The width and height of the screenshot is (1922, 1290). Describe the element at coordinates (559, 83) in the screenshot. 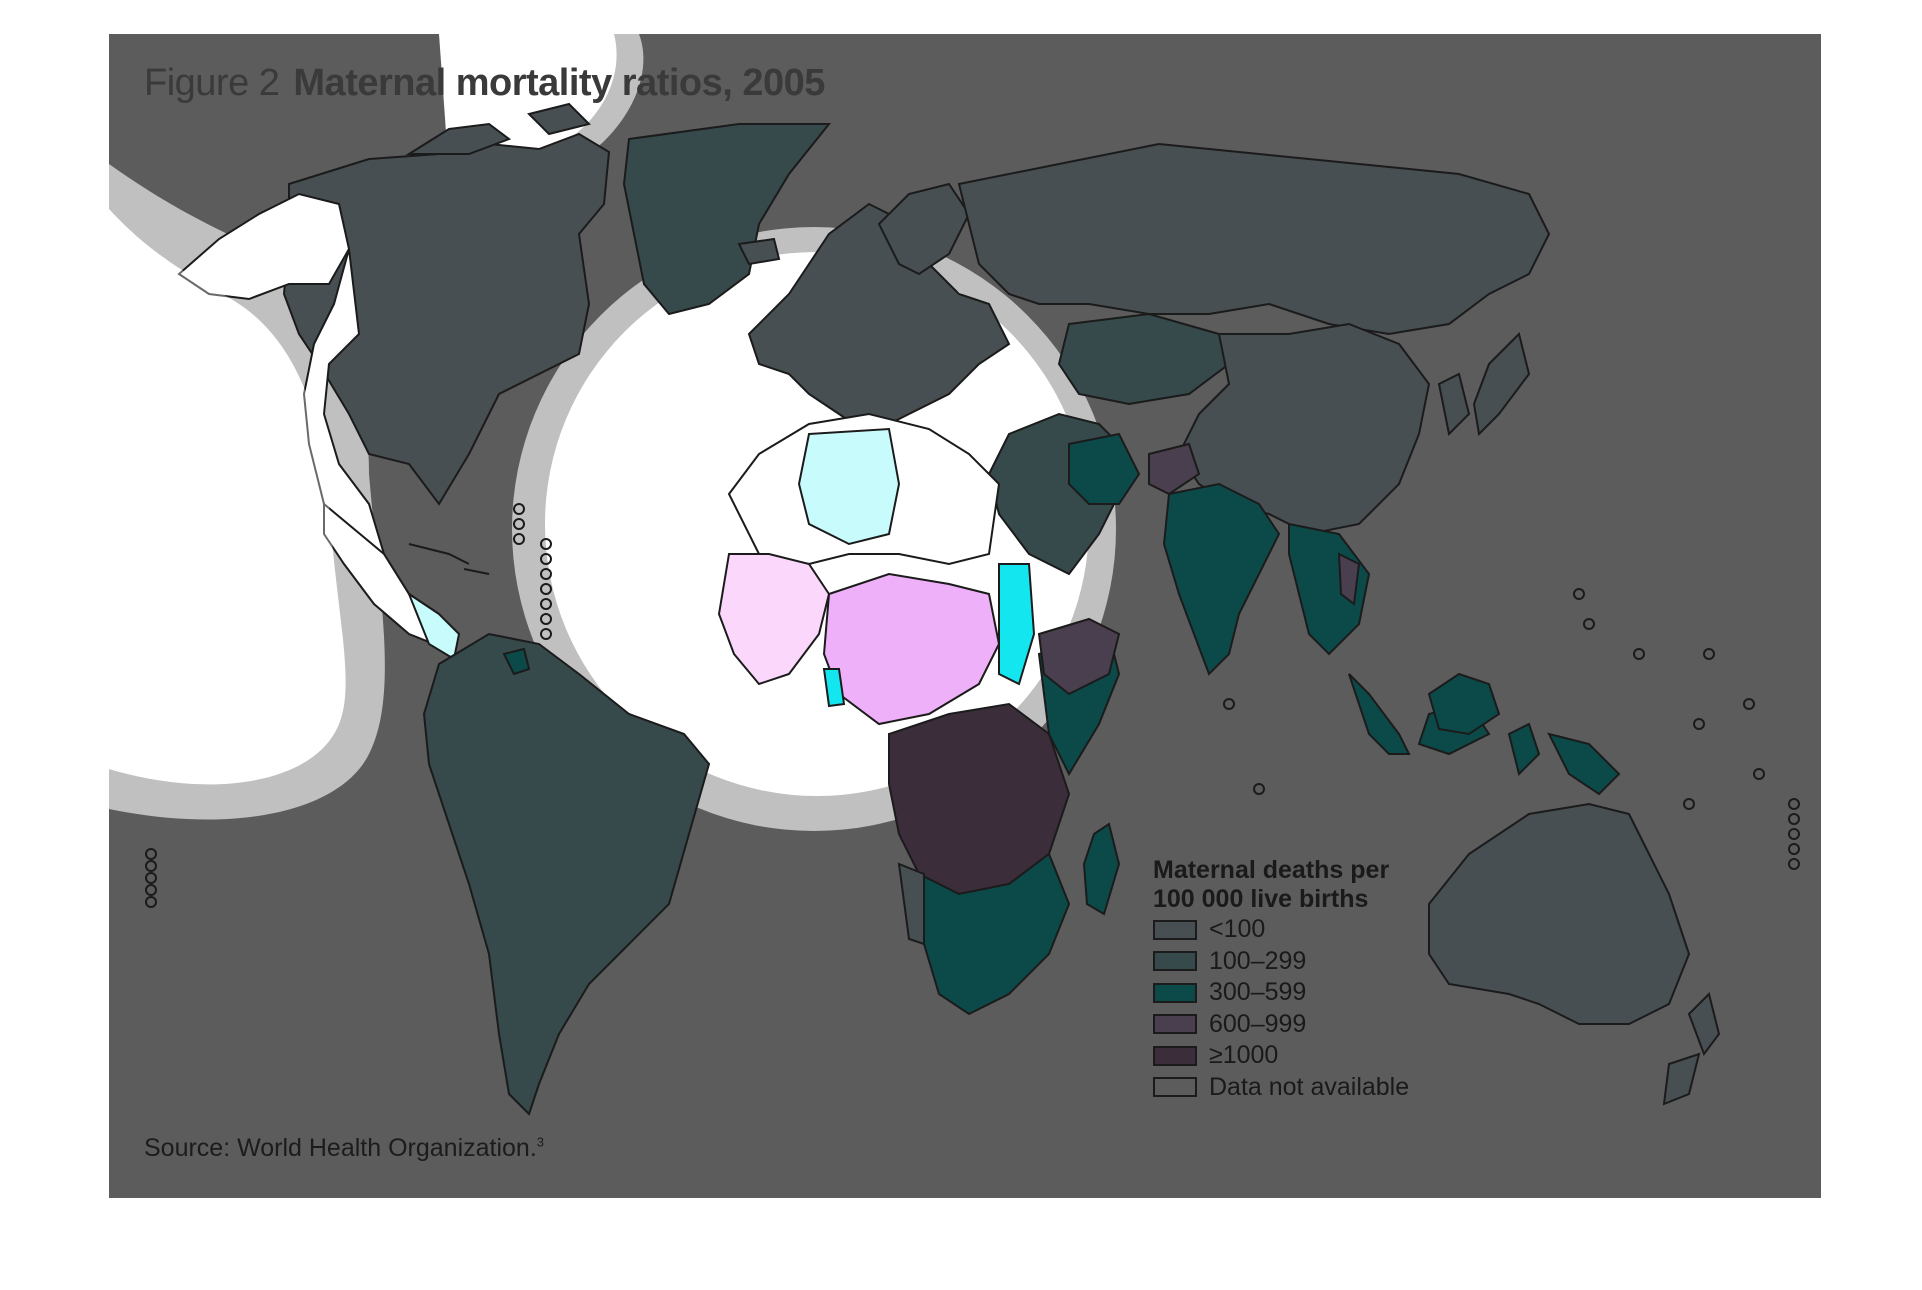

I see `figure-title-text: Maternal mortality ratios, 2005` at that location.